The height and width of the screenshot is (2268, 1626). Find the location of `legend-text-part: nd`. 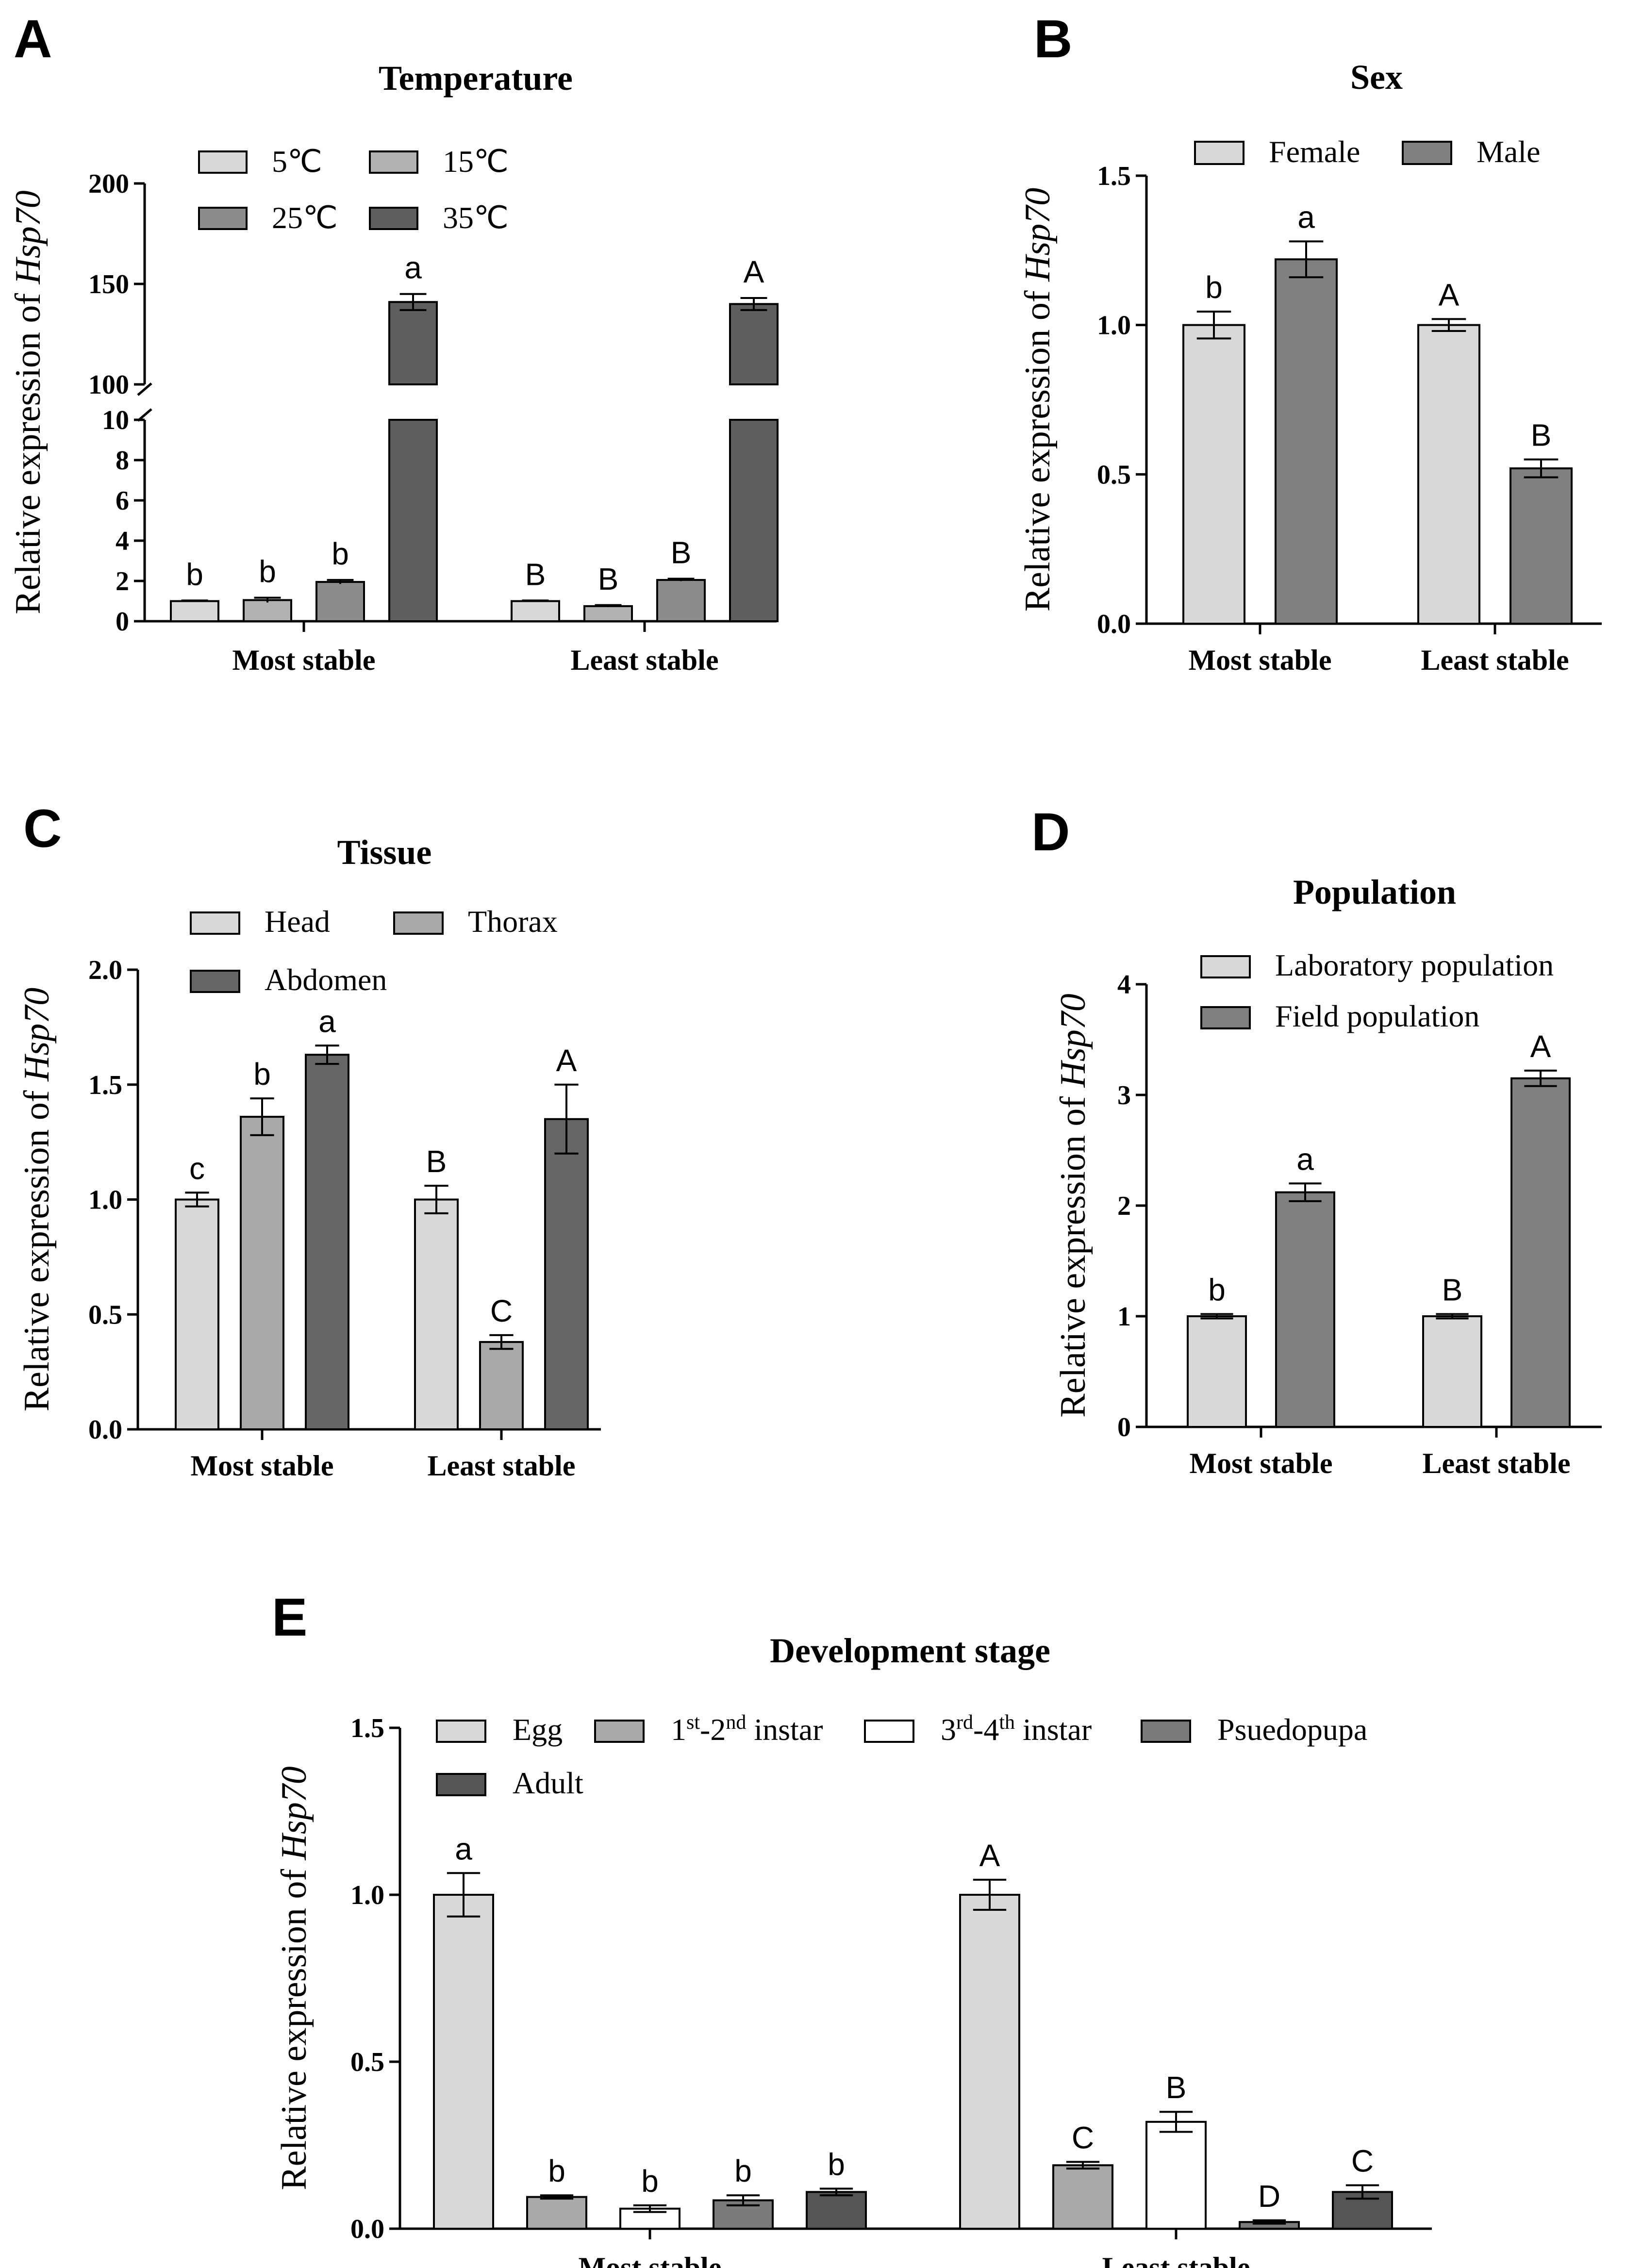

legend-text-part: nd is located at coordinates (736, 1722).